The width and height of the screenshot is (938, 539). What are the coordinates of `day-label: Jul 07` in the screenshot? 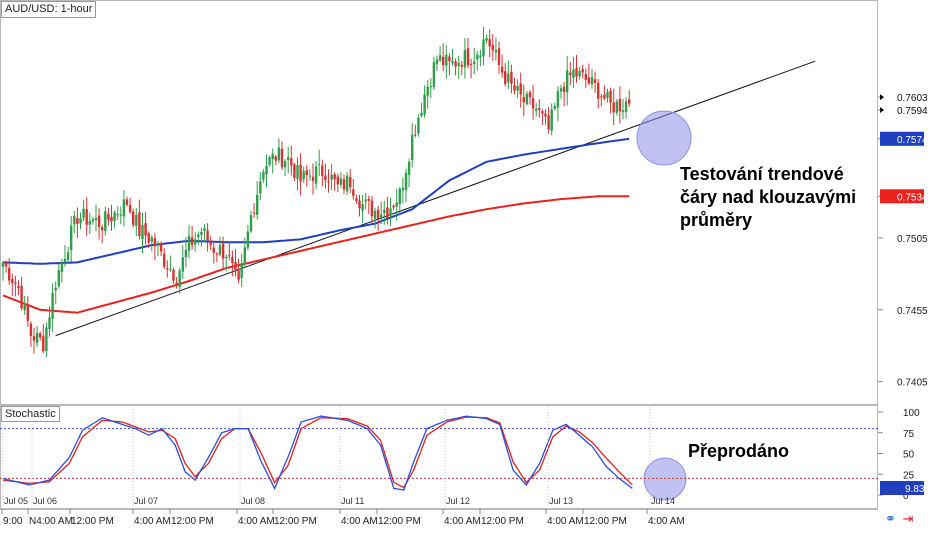 It's located at (146, 501).